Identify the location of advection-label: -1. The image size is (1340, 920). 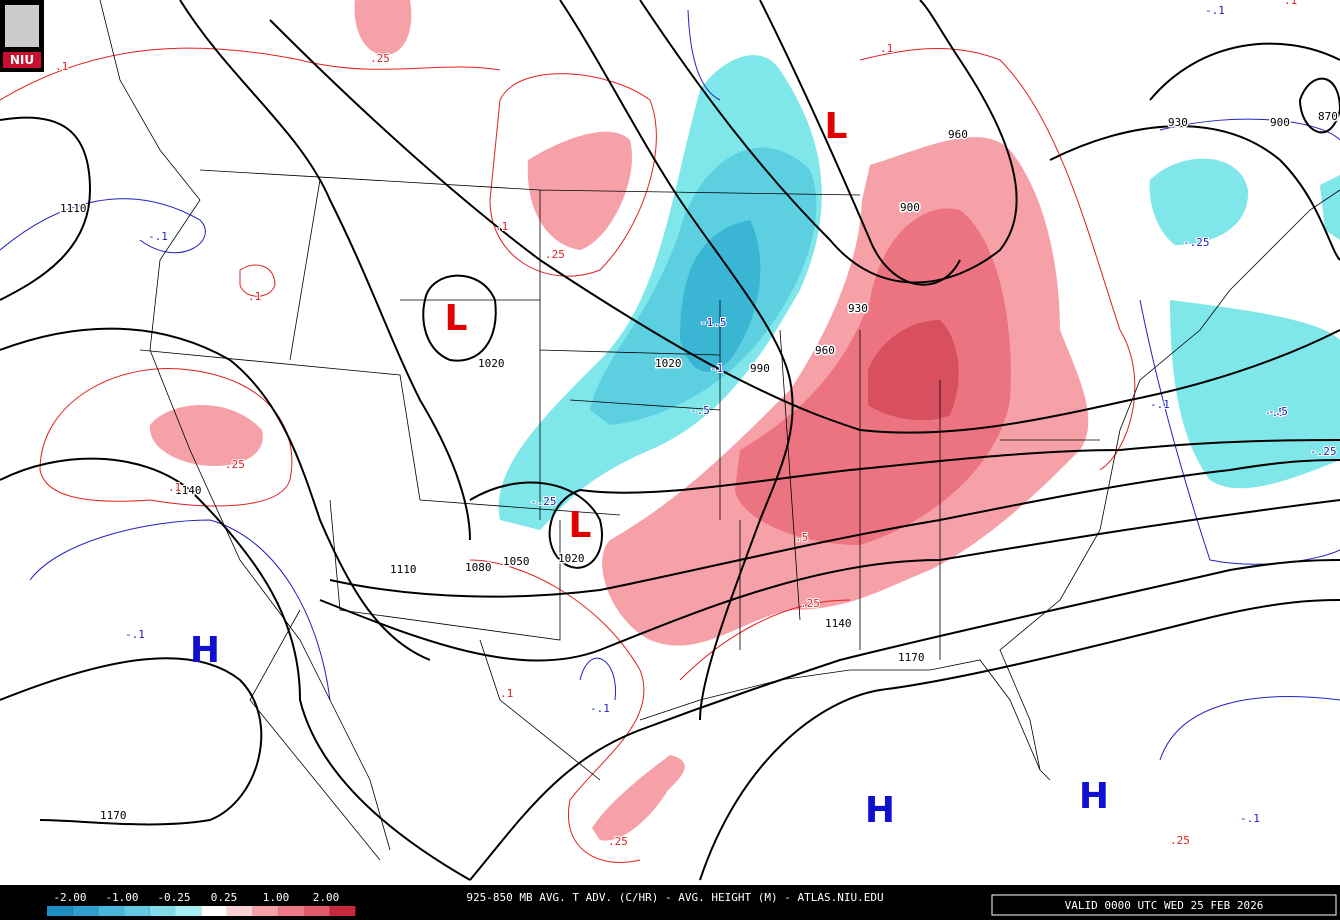
(716, 368).